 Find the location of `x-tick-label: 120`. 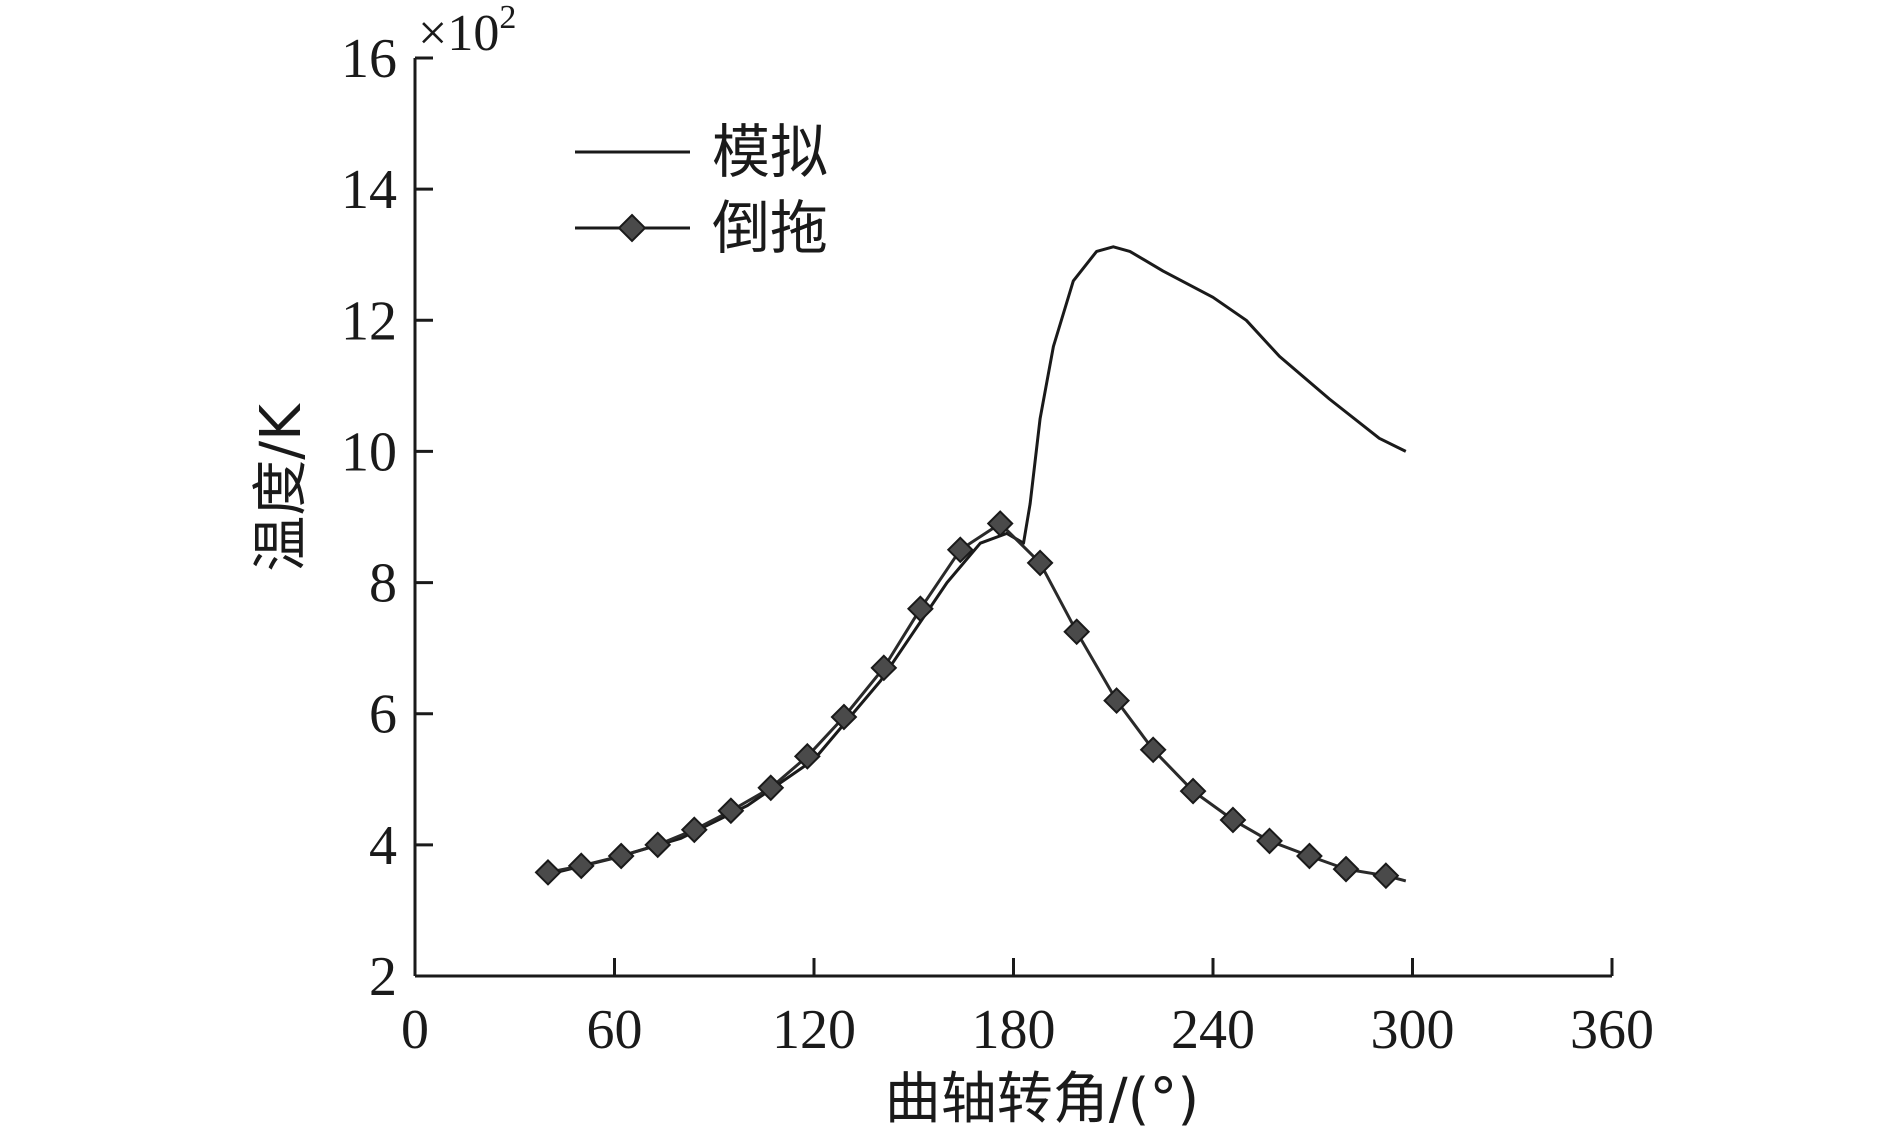

x-tick-label: 120 is located at coordinates (814, 1030).